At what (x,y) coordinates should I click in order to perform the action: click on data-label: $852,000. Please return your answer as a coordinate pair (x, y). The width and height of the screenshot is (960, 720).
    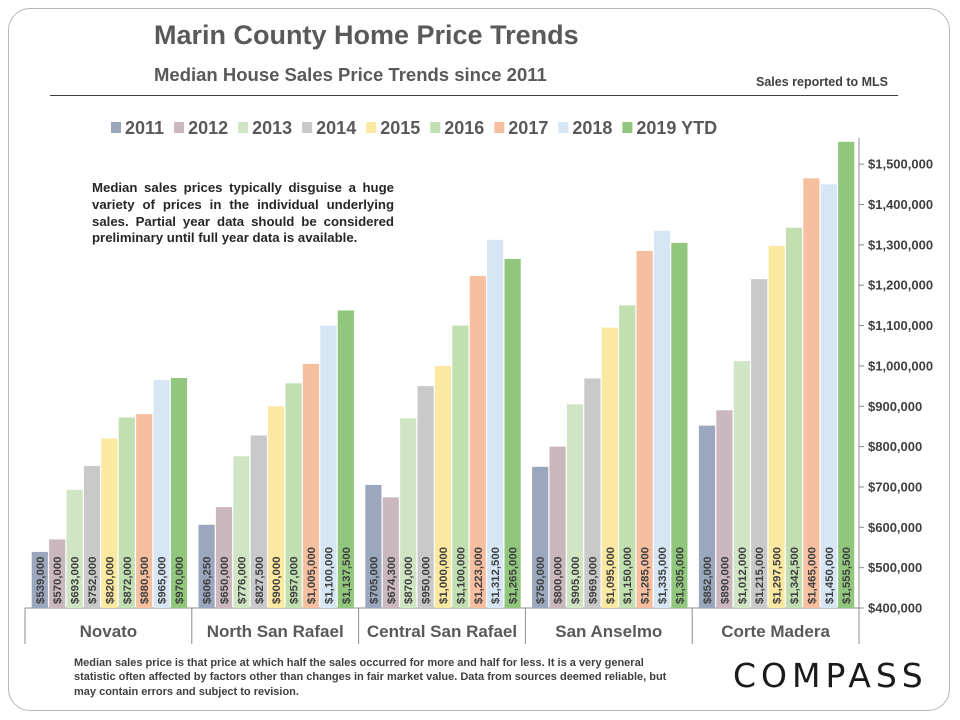
    Looking at the image, I should click on (708, 580).